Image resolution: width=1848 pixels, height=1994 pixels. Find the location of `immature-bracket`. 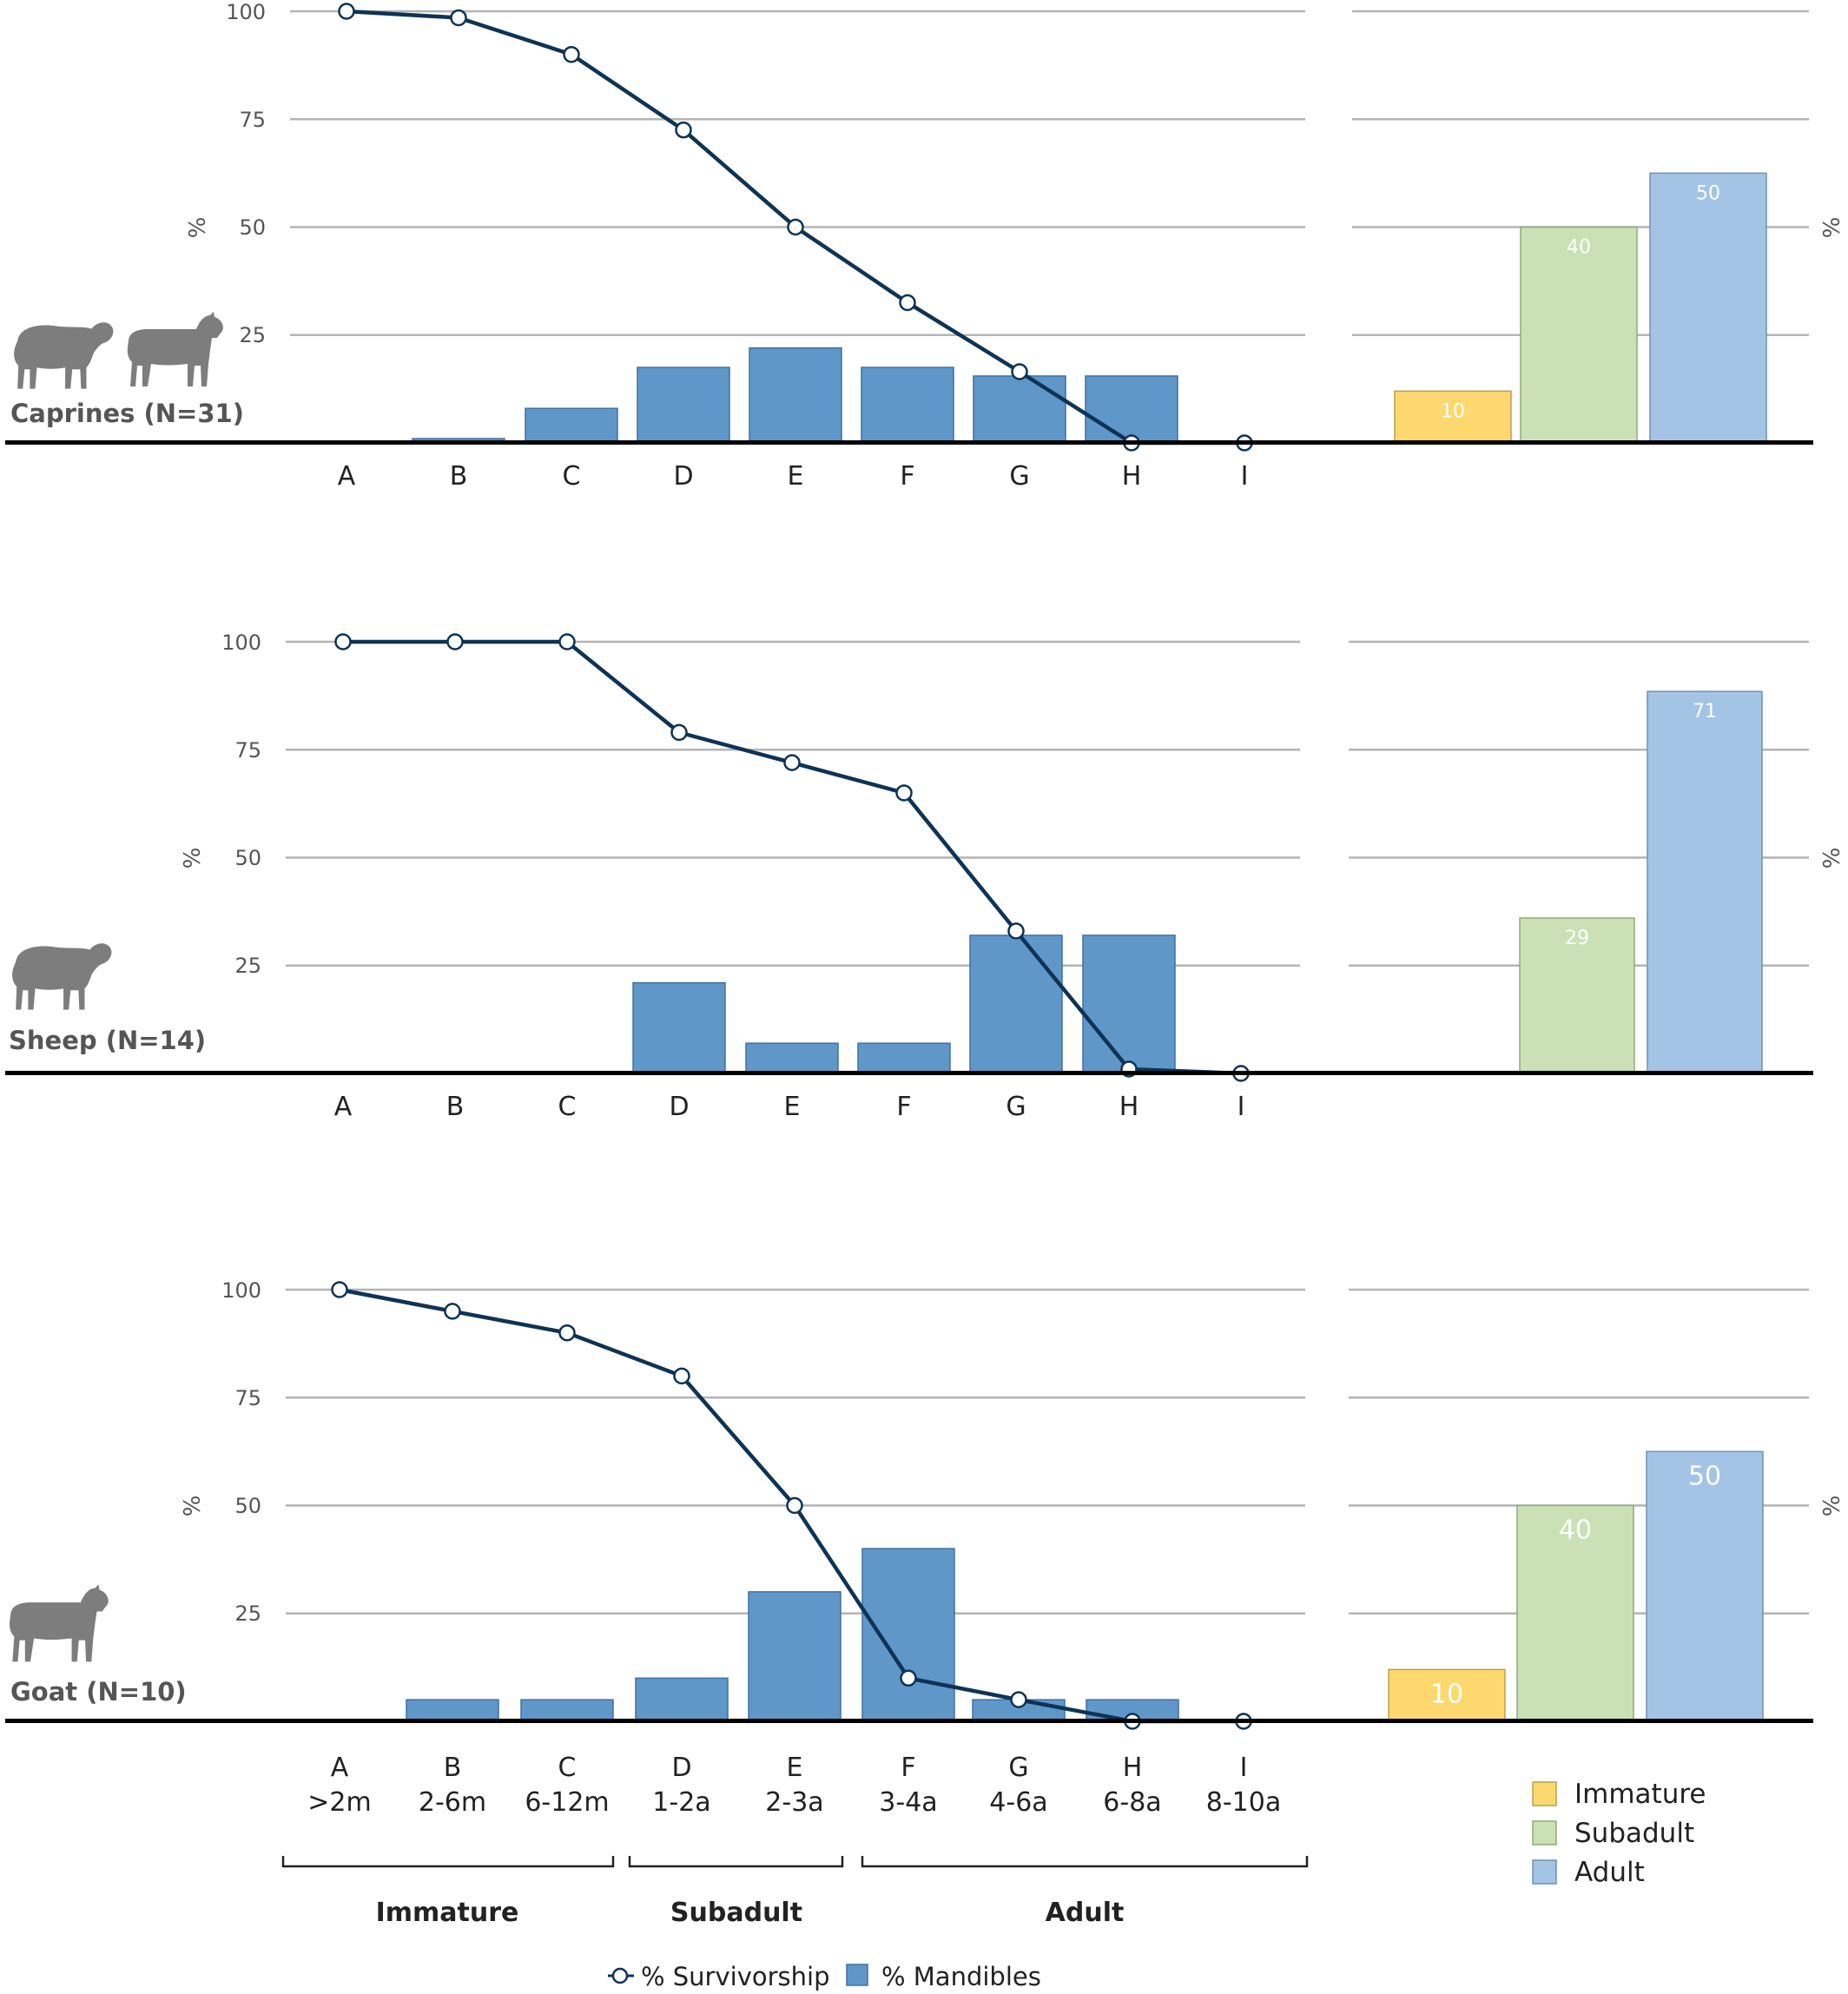

immature-bracket is located at coordinates (448, 1862).